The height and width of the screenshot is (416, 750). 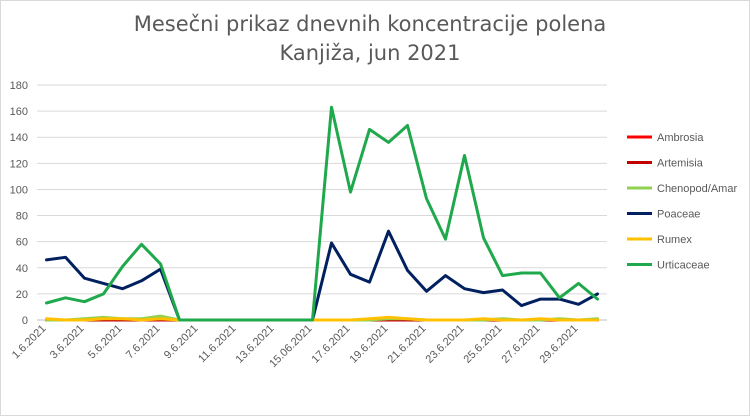 What do you see at coordinates (22, 295) in the screenshot?
I see `y-tick-label: 20` at bounding box center [22, 295].